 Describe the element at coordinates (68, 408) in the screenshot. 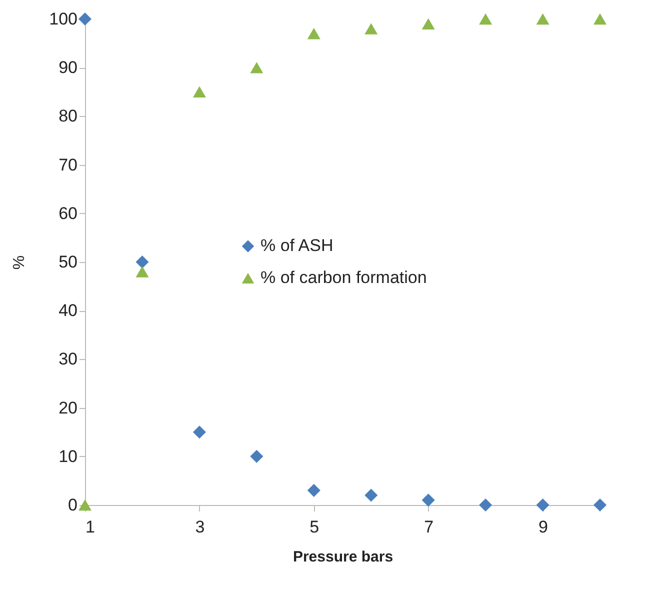

I see `y-tick-label: 20` at that location.